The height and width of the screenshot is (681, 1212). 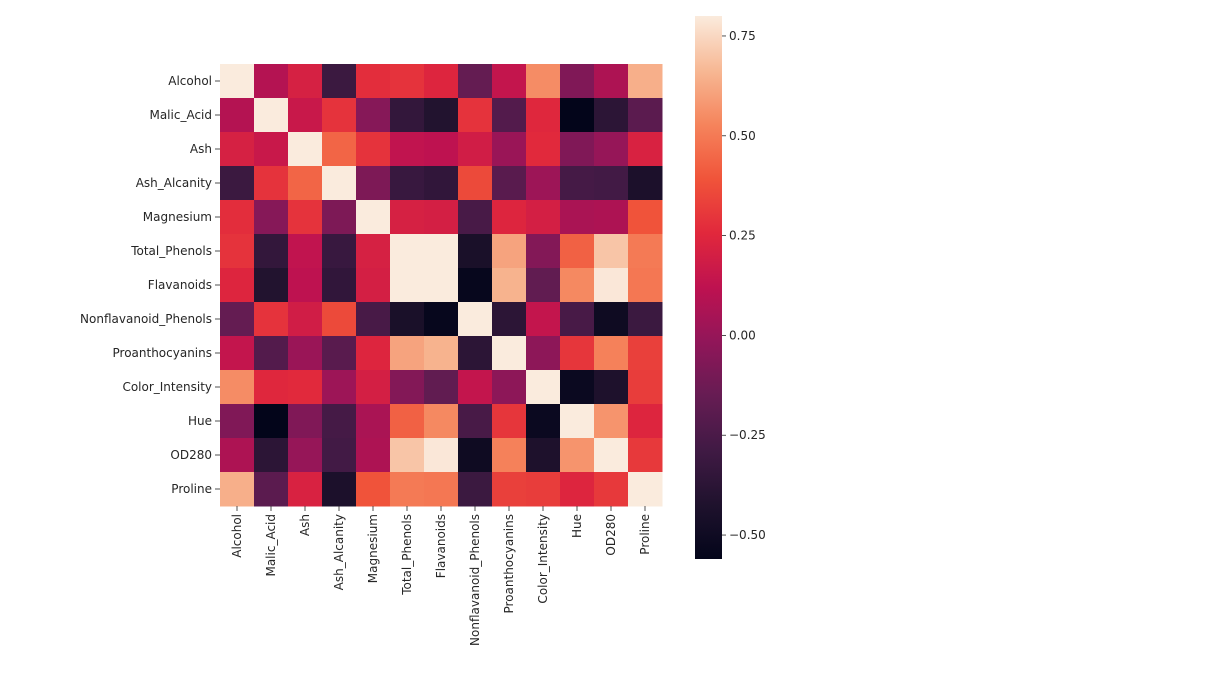 What do you see at coordinates (180, 285) in the screenshot?
I see `y-tick-label: Flavanoids` at bounding box center [180, 285].